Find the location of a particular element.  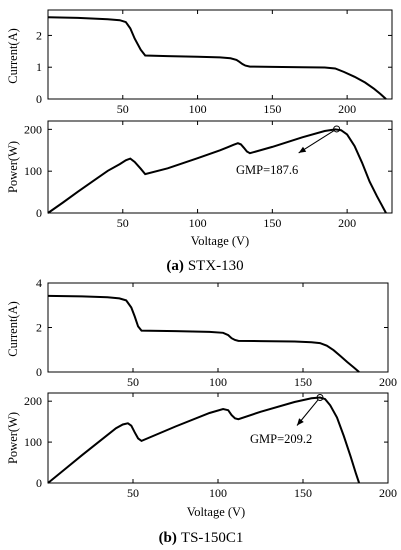

caption-b: (b) TS-150C1 is located at coordinates (201, 538).